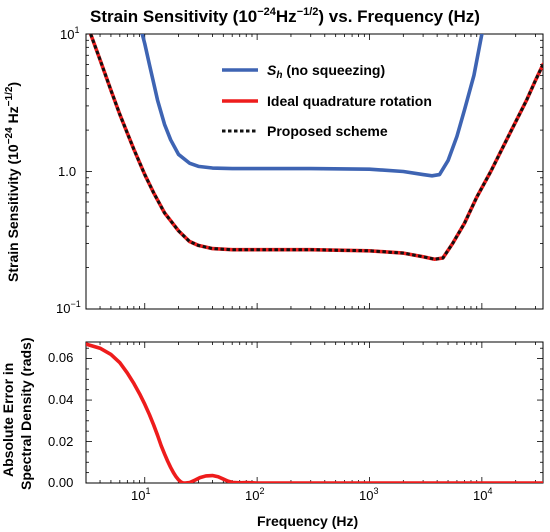 The width and height of the screenshot is (550, 532). I want to click on x-tick-10^4: 10⁴, so click(482, 494).